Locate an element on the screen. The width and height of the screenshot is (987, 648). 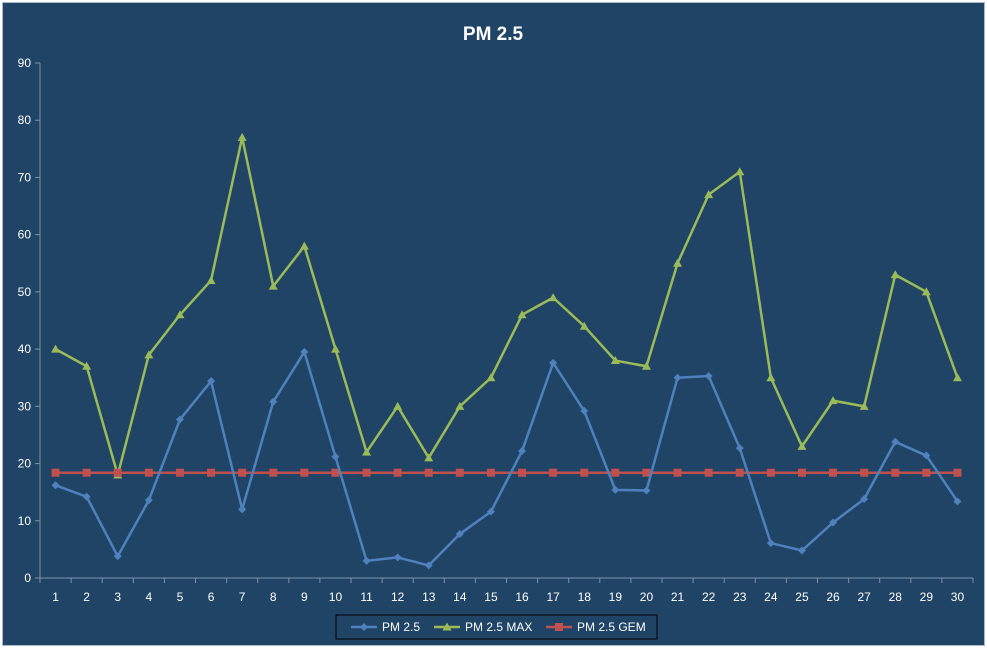
legend-box is located at coordinates (496, 627).